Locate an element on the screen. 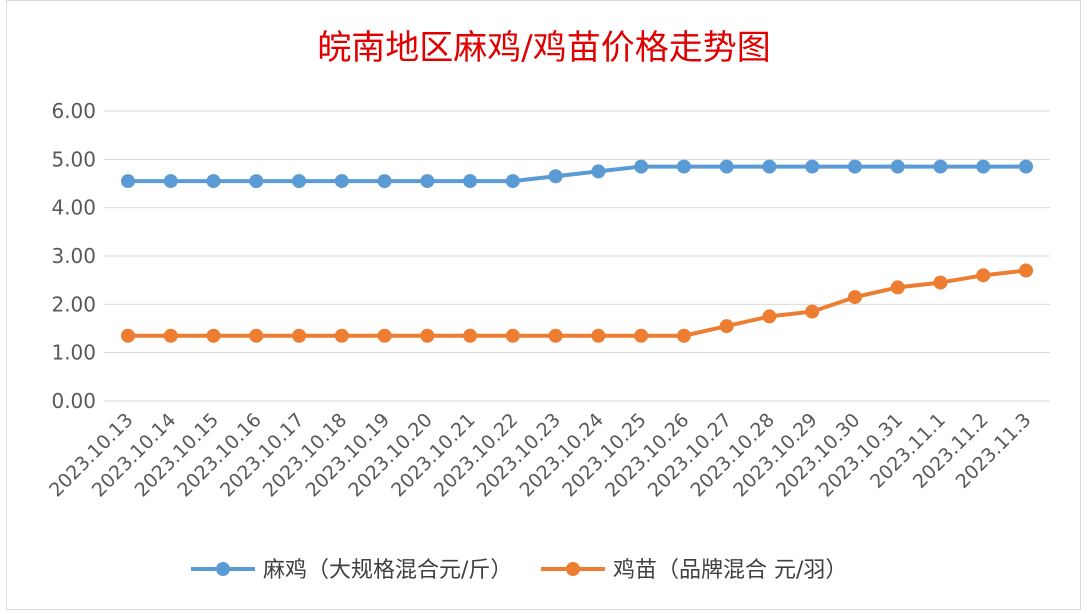  y-tick-label: 0.00 is located at coordinates (73, 401).